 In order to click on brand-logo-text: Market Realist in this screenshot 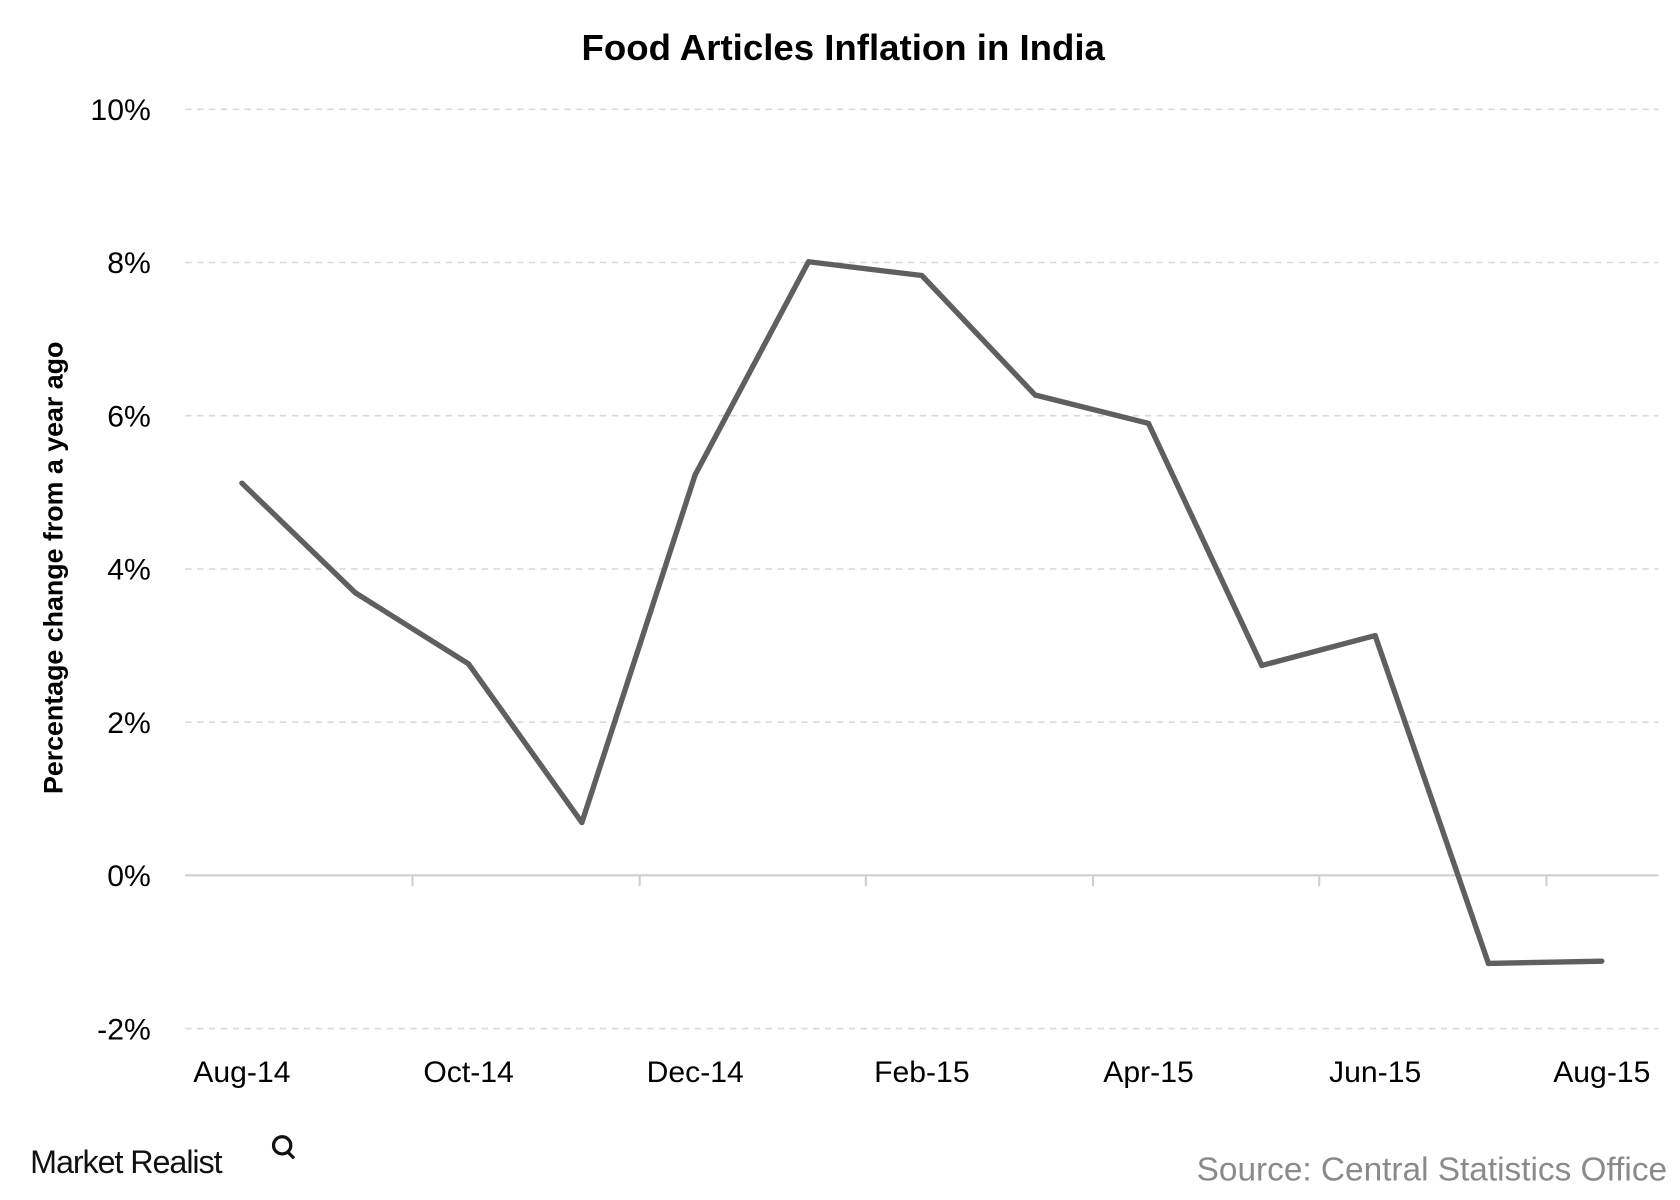, I will do `click(126, 1162)`.